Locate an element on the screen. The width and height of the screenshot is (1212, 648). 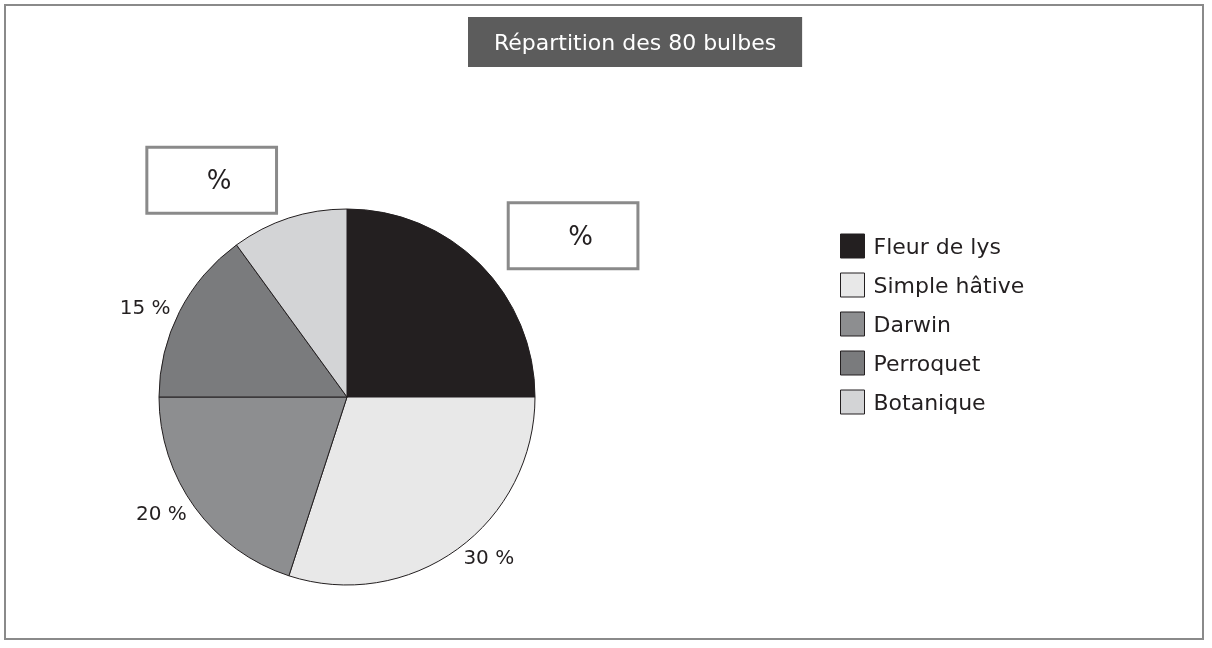
legend-label: Simple hâtive is located at coordinates (949, 285).